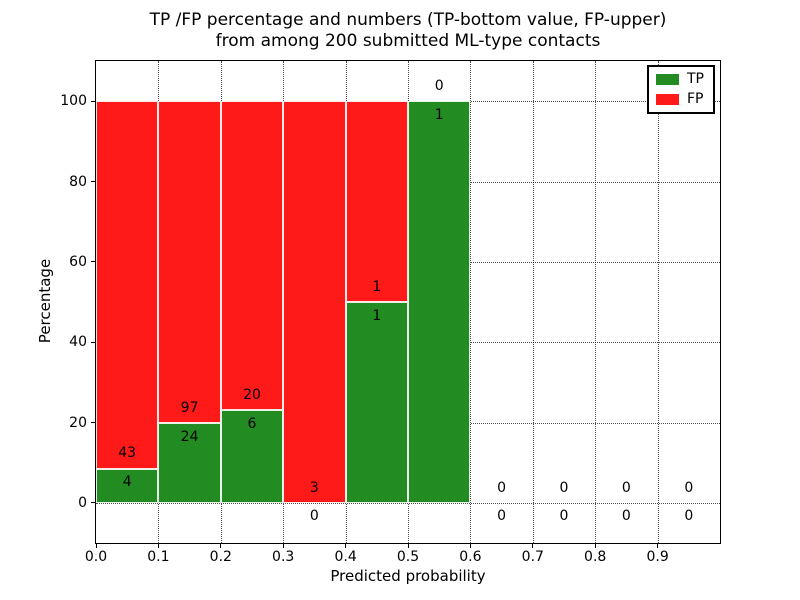 This screenshot has height=600, width=800. What do you see at coordinates (220, 557) in the screenshot?
I see `x-tick-label-0.2: 0.2` at bounding box center [220, 557].